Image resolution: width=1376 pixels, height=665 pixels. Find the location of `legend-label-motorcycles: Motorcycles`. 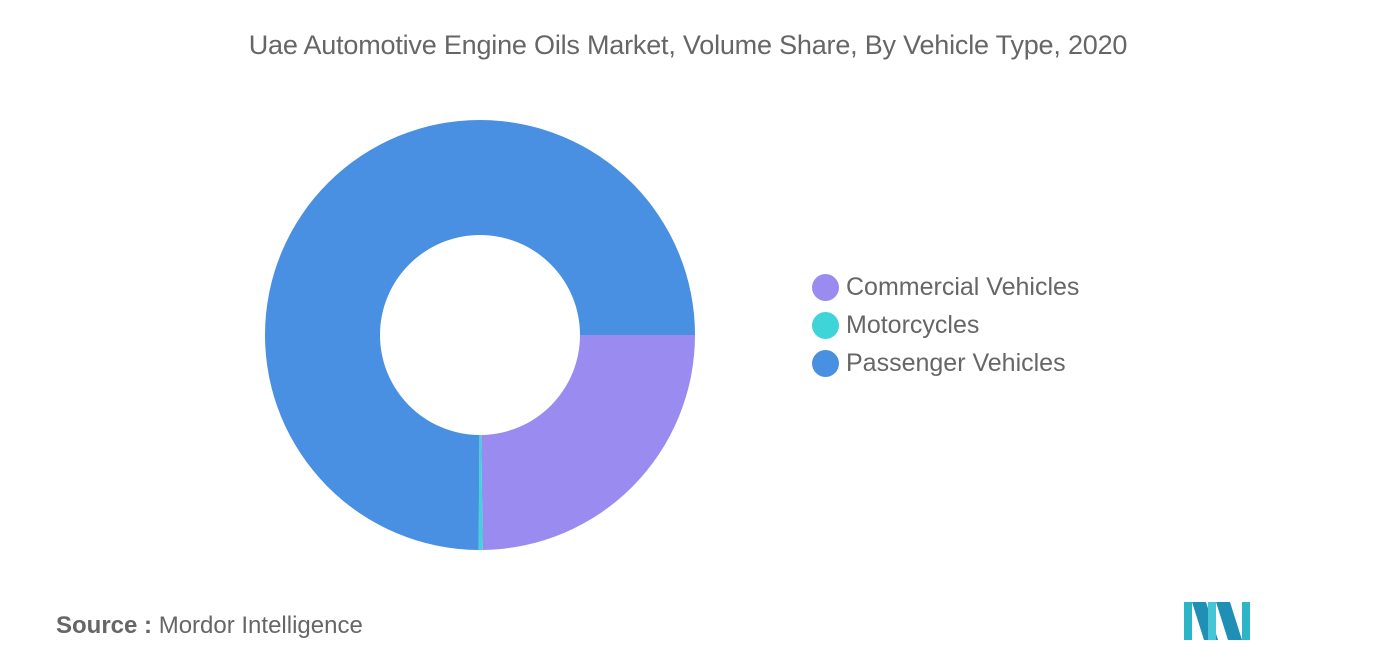

legend-label-motorcycles: Motorcycles is located at coordinates (913, 324).